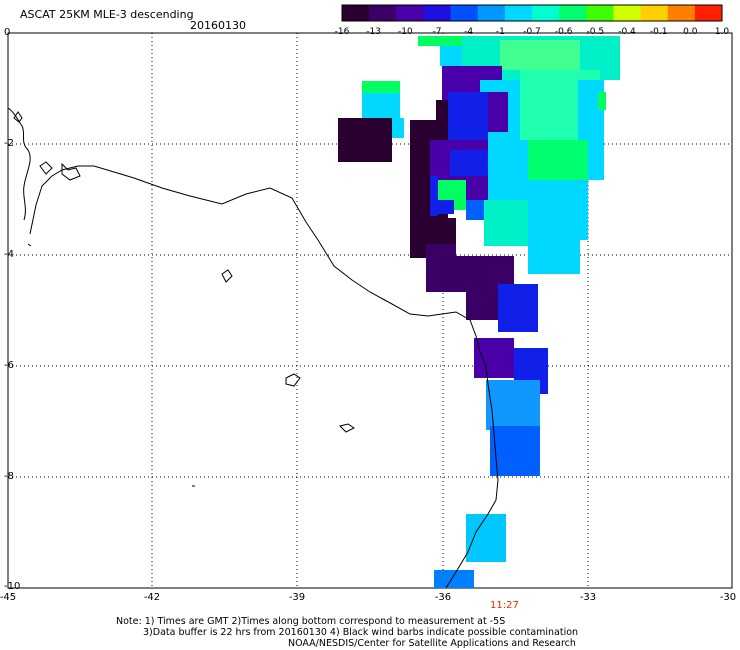  Describe the element at coordinates (504, 605) in the screenshot. I see `pass-time-label: 11:27` at that location.